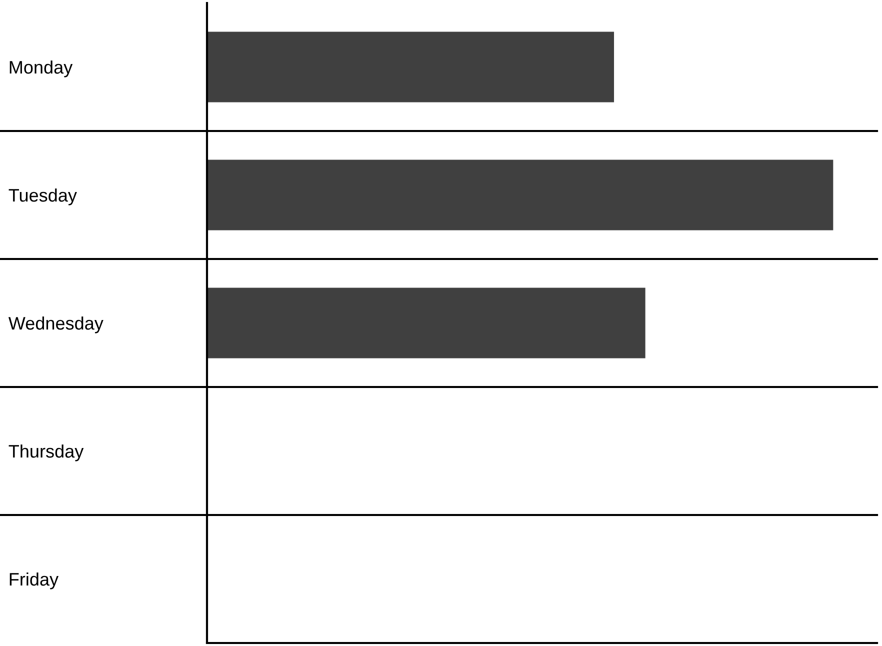  I want to click on y-tick-label: Tuesday, so click(42, 197).